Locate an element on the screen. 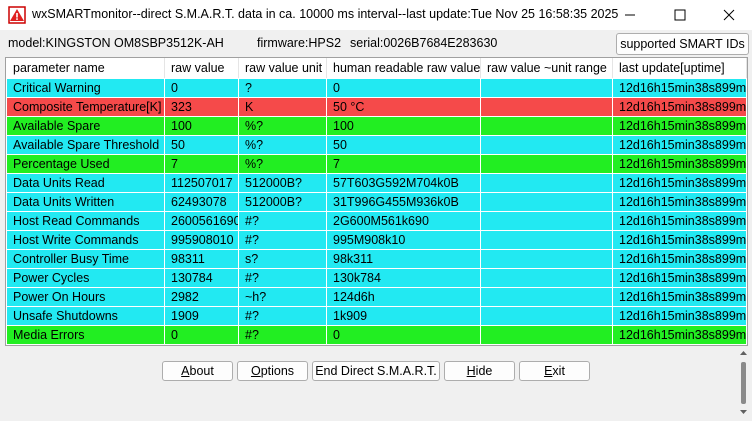  model: model:KINGSTON OM8SBP3512K-AH is located at coordinates (116, 43).